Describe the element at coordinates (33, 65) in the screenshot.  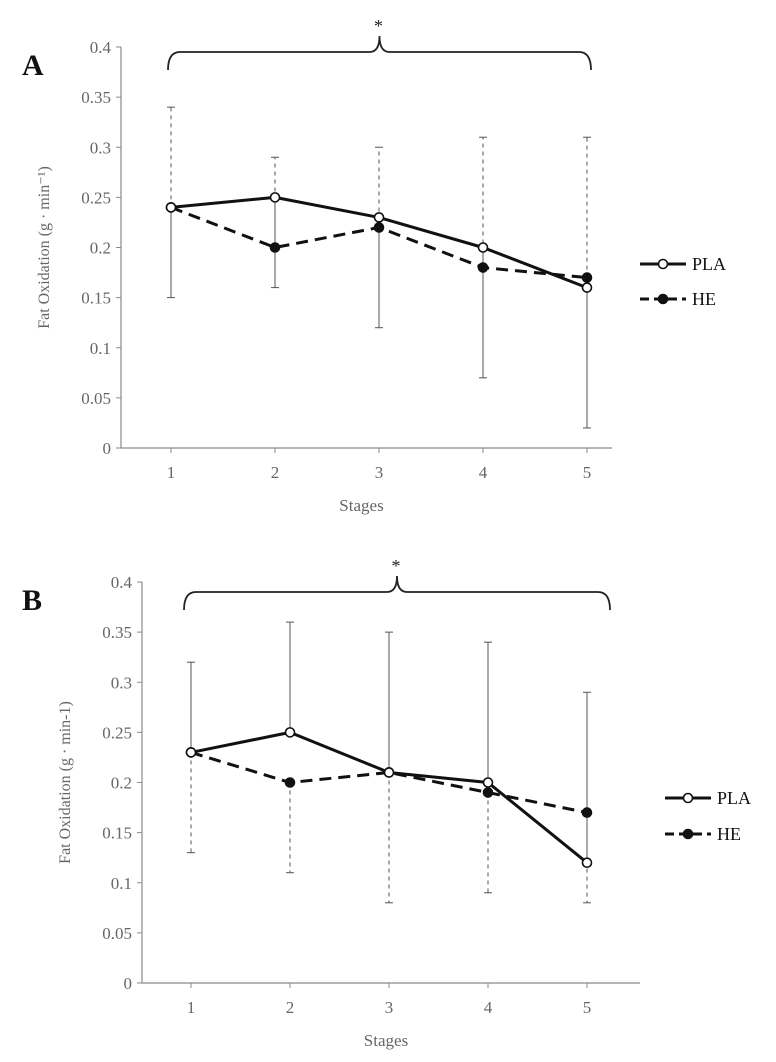
I see `panel-label: A` at that location.